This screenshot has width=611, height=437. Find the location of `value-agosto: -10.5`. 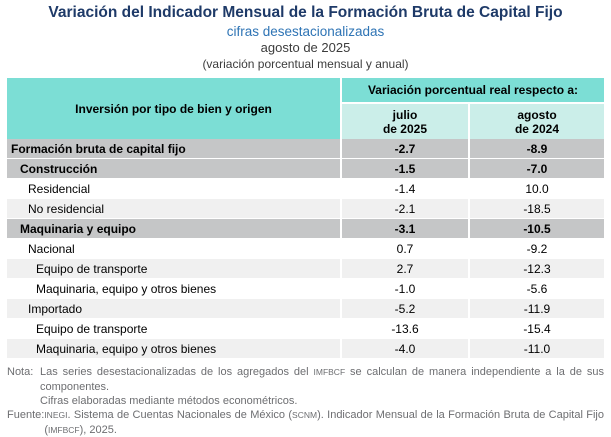

value-agosto: -10.5 is located at coordinates (537, 228).